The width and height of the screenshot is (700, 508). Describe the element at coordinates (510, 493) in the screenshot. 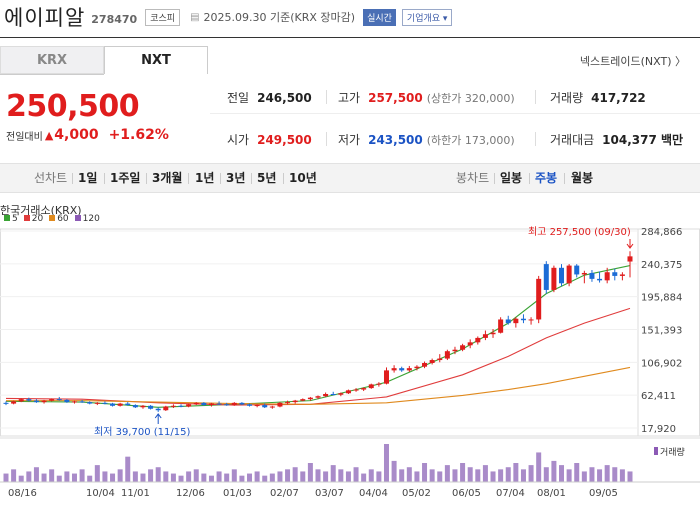

I see `x-tick-label: 07/04` at that location.